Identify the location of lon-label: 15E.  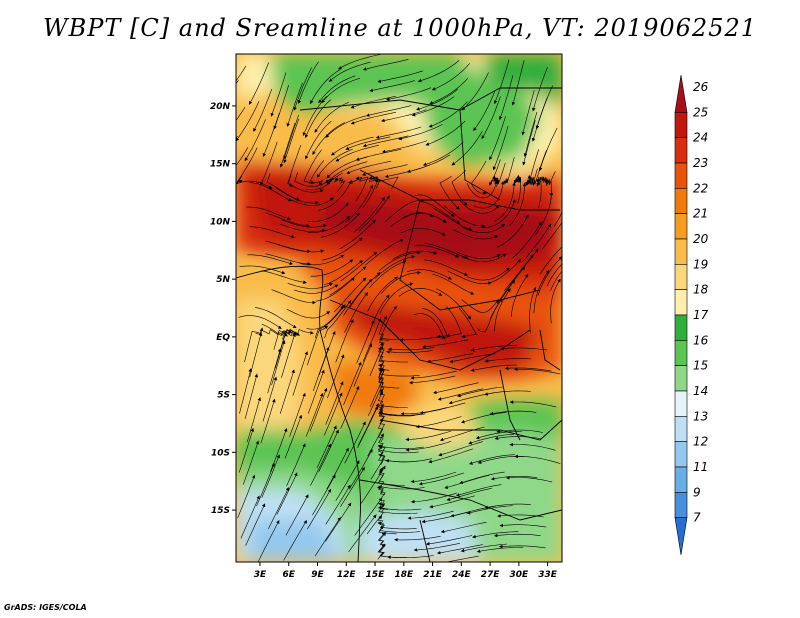
(376, 575).